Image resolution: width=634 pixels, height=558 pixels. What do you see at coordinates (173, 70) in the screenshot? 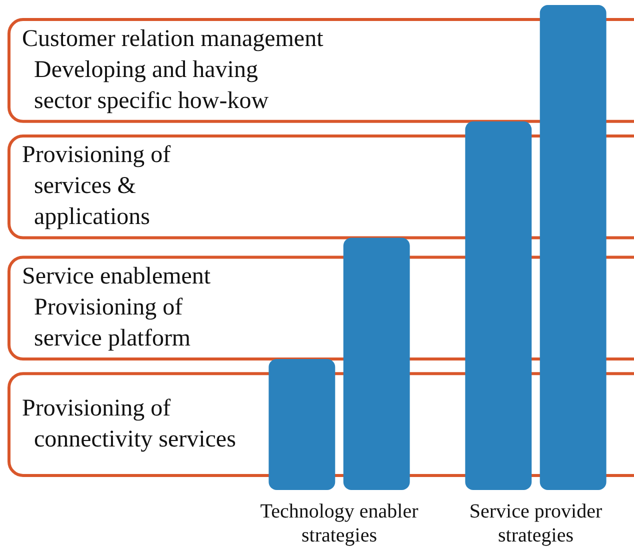
I see `band-label: Customer relation management Developing and having sector specific how-kow` at bounding box center [173, 70].